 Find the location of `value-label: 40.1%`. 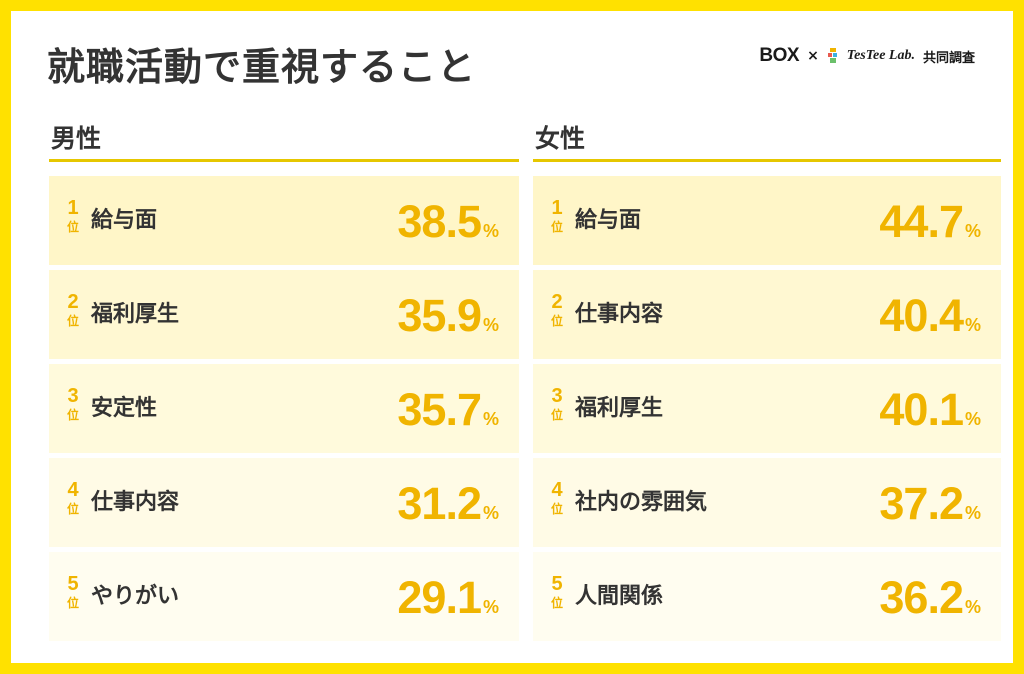

value-label: 40.1% is located at coordinates (930, 408).